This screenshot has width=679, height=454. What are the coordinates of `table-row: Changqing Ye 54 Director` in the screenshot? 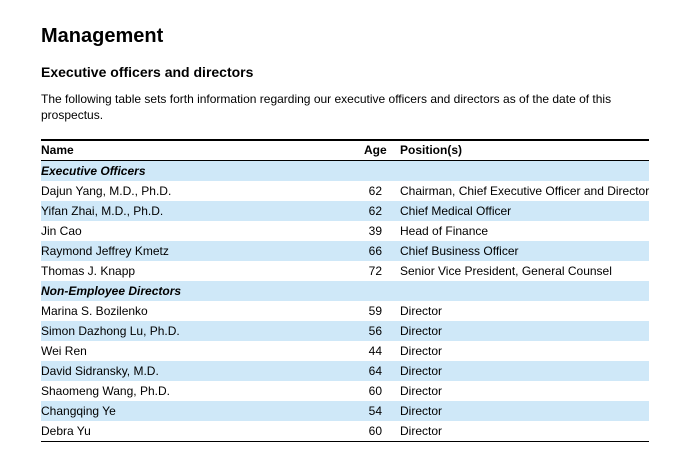 It's located at (345, 411).